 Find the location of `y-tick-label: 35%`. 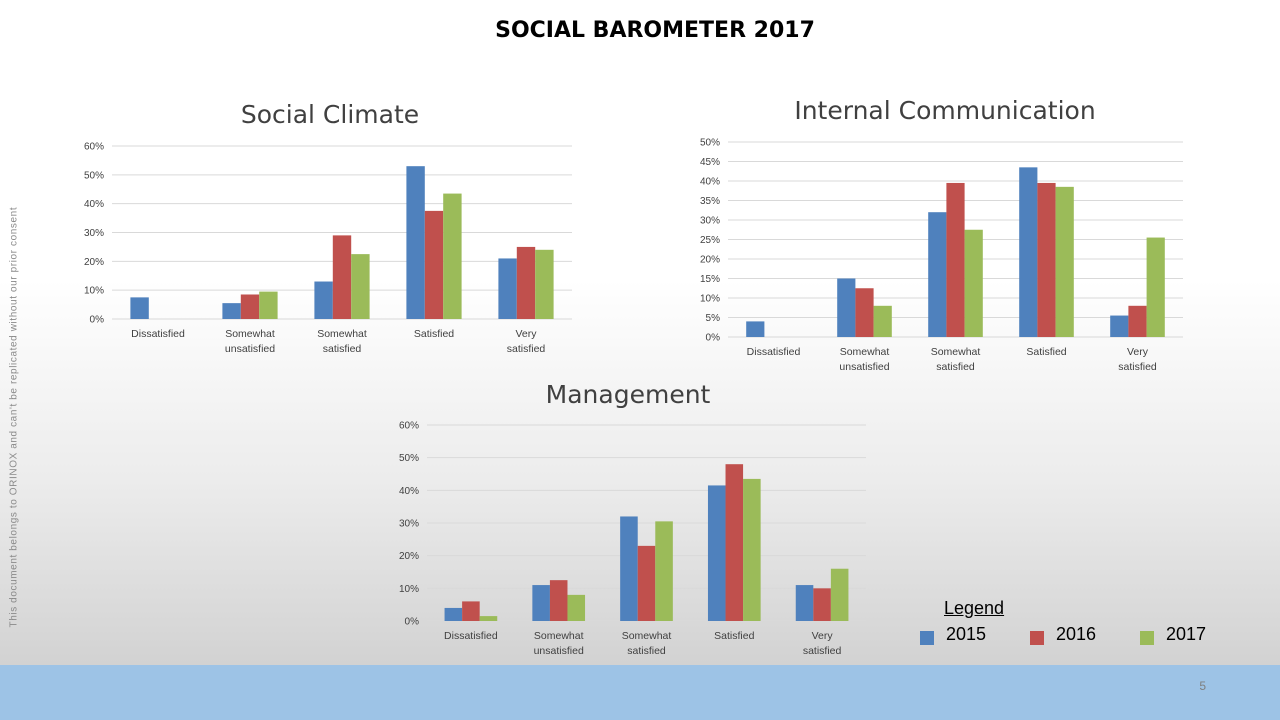

y-tick-label: 35% is located at coordinates (710, 201).